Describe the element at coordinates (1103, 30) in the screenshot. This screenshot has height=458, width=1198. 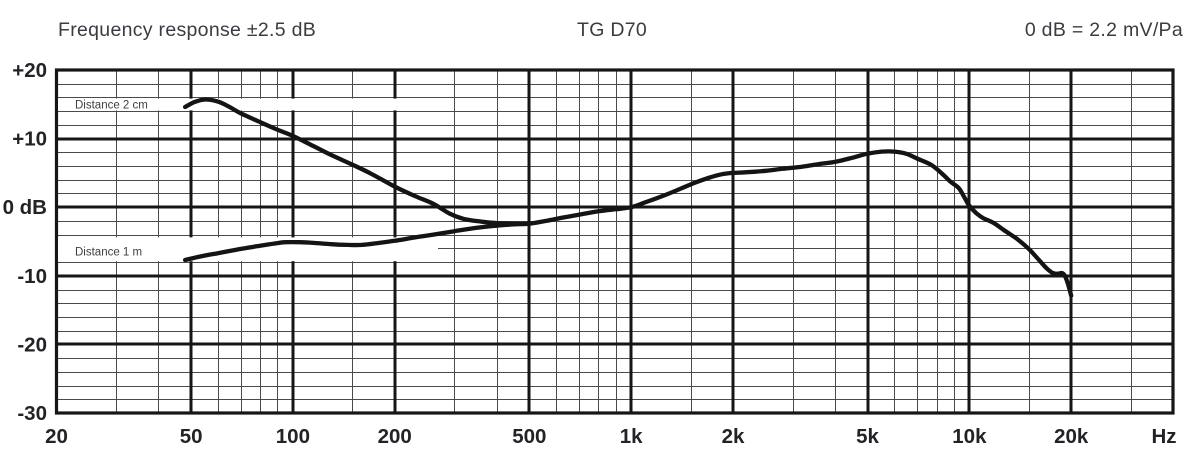
I see `sensitivity-label: 0 dB = 2.2 mV/Pa` at that location.